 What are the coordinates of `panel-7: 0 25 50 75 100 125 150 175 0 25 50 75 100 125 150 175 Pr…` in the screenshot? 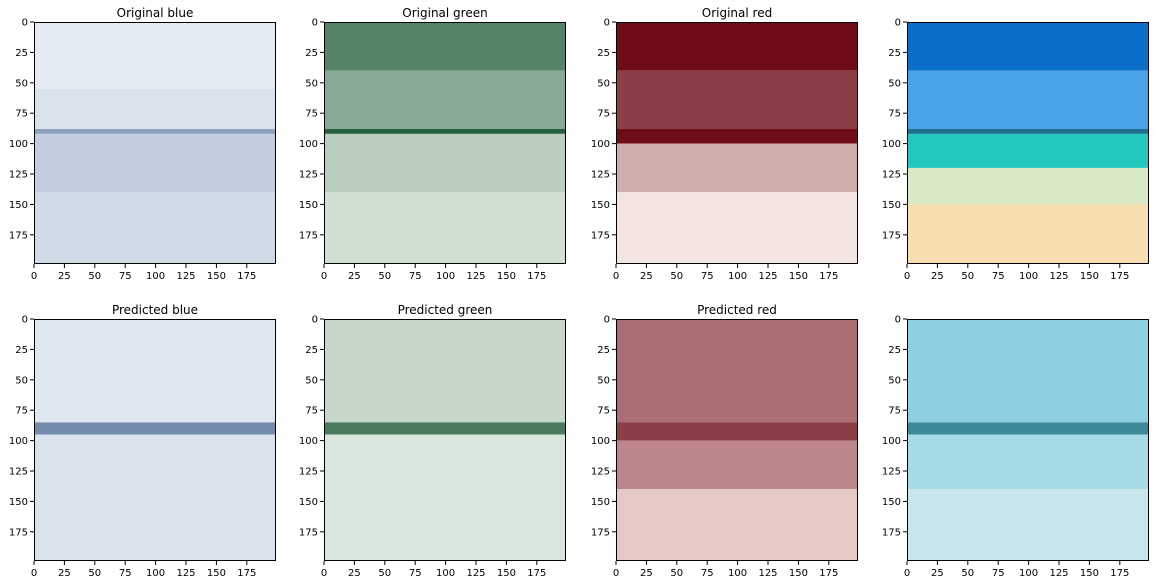 It's located at (724, 441).